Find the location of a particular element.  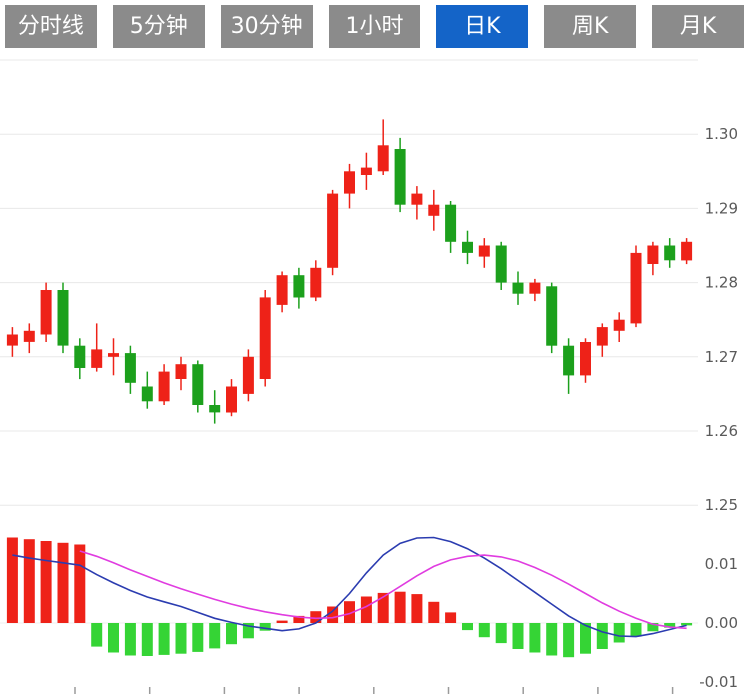

svg-text: 0.01 is located at coordinates (721, 564).